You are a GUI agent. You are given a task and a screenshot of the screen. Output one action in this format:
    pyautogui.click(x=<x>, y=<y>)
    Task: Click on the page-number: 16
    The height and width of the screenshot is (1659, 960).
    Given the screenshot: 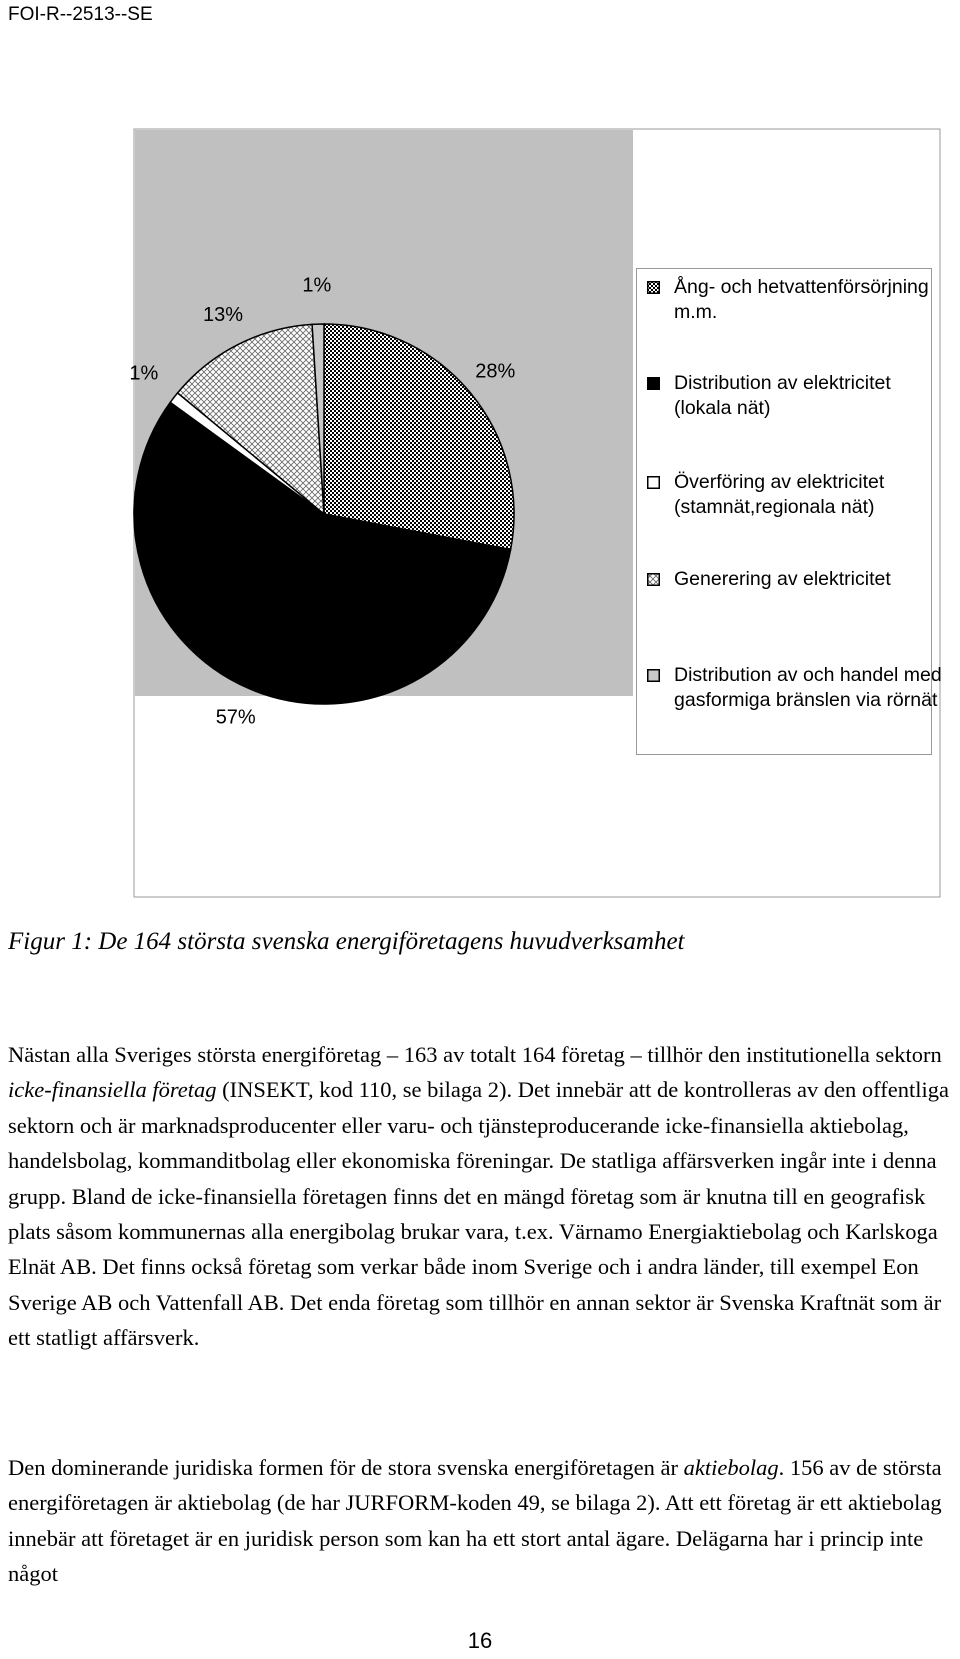 What is the action you would take?
    pyautogui.click(x=480, y=1640)
    